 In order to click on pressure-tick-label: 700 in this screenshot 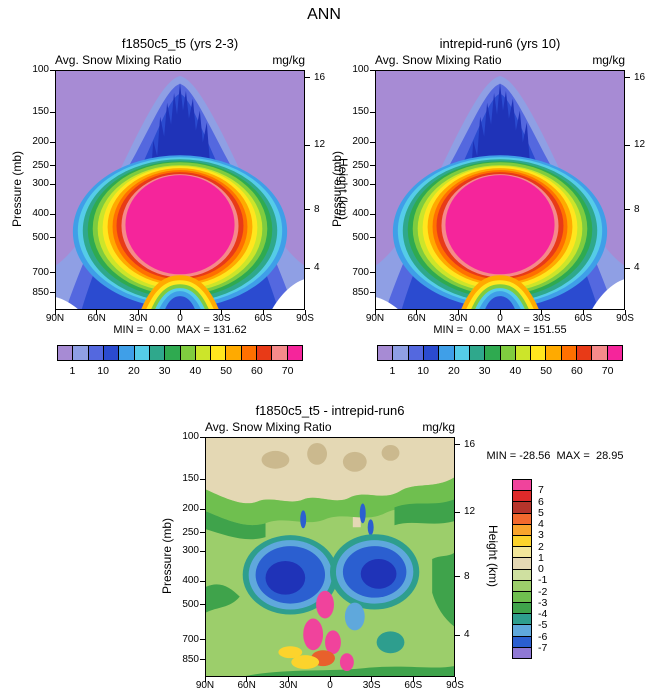, I will do `click(190, 639)`.